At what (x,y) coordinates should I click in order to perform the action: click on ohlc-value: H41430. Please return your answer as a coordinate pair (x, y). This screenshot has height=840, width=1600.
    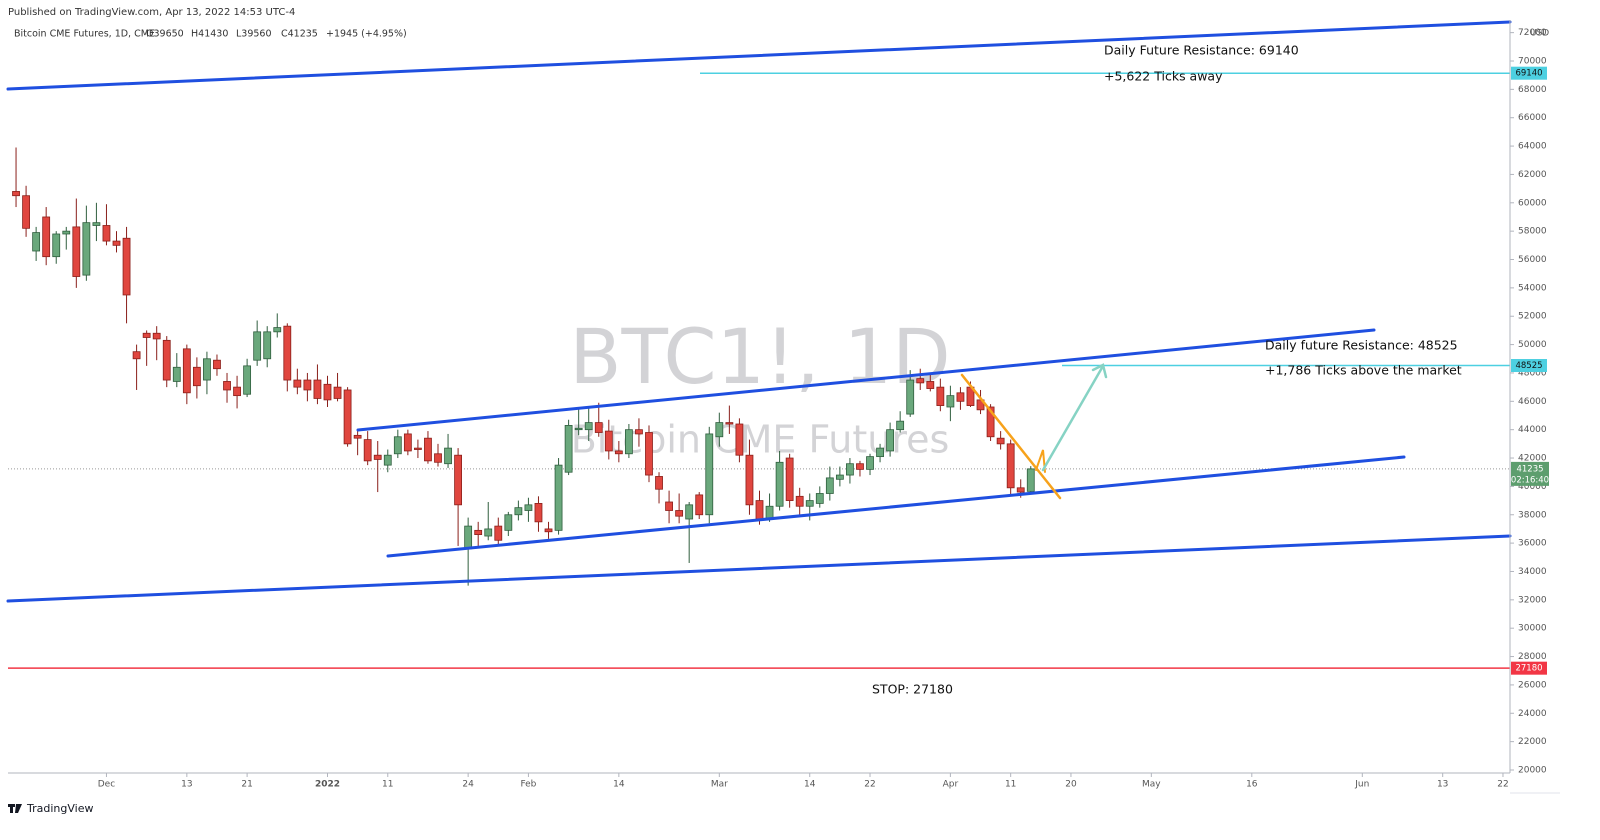
    Looking at the image, I should click on (209, 34).